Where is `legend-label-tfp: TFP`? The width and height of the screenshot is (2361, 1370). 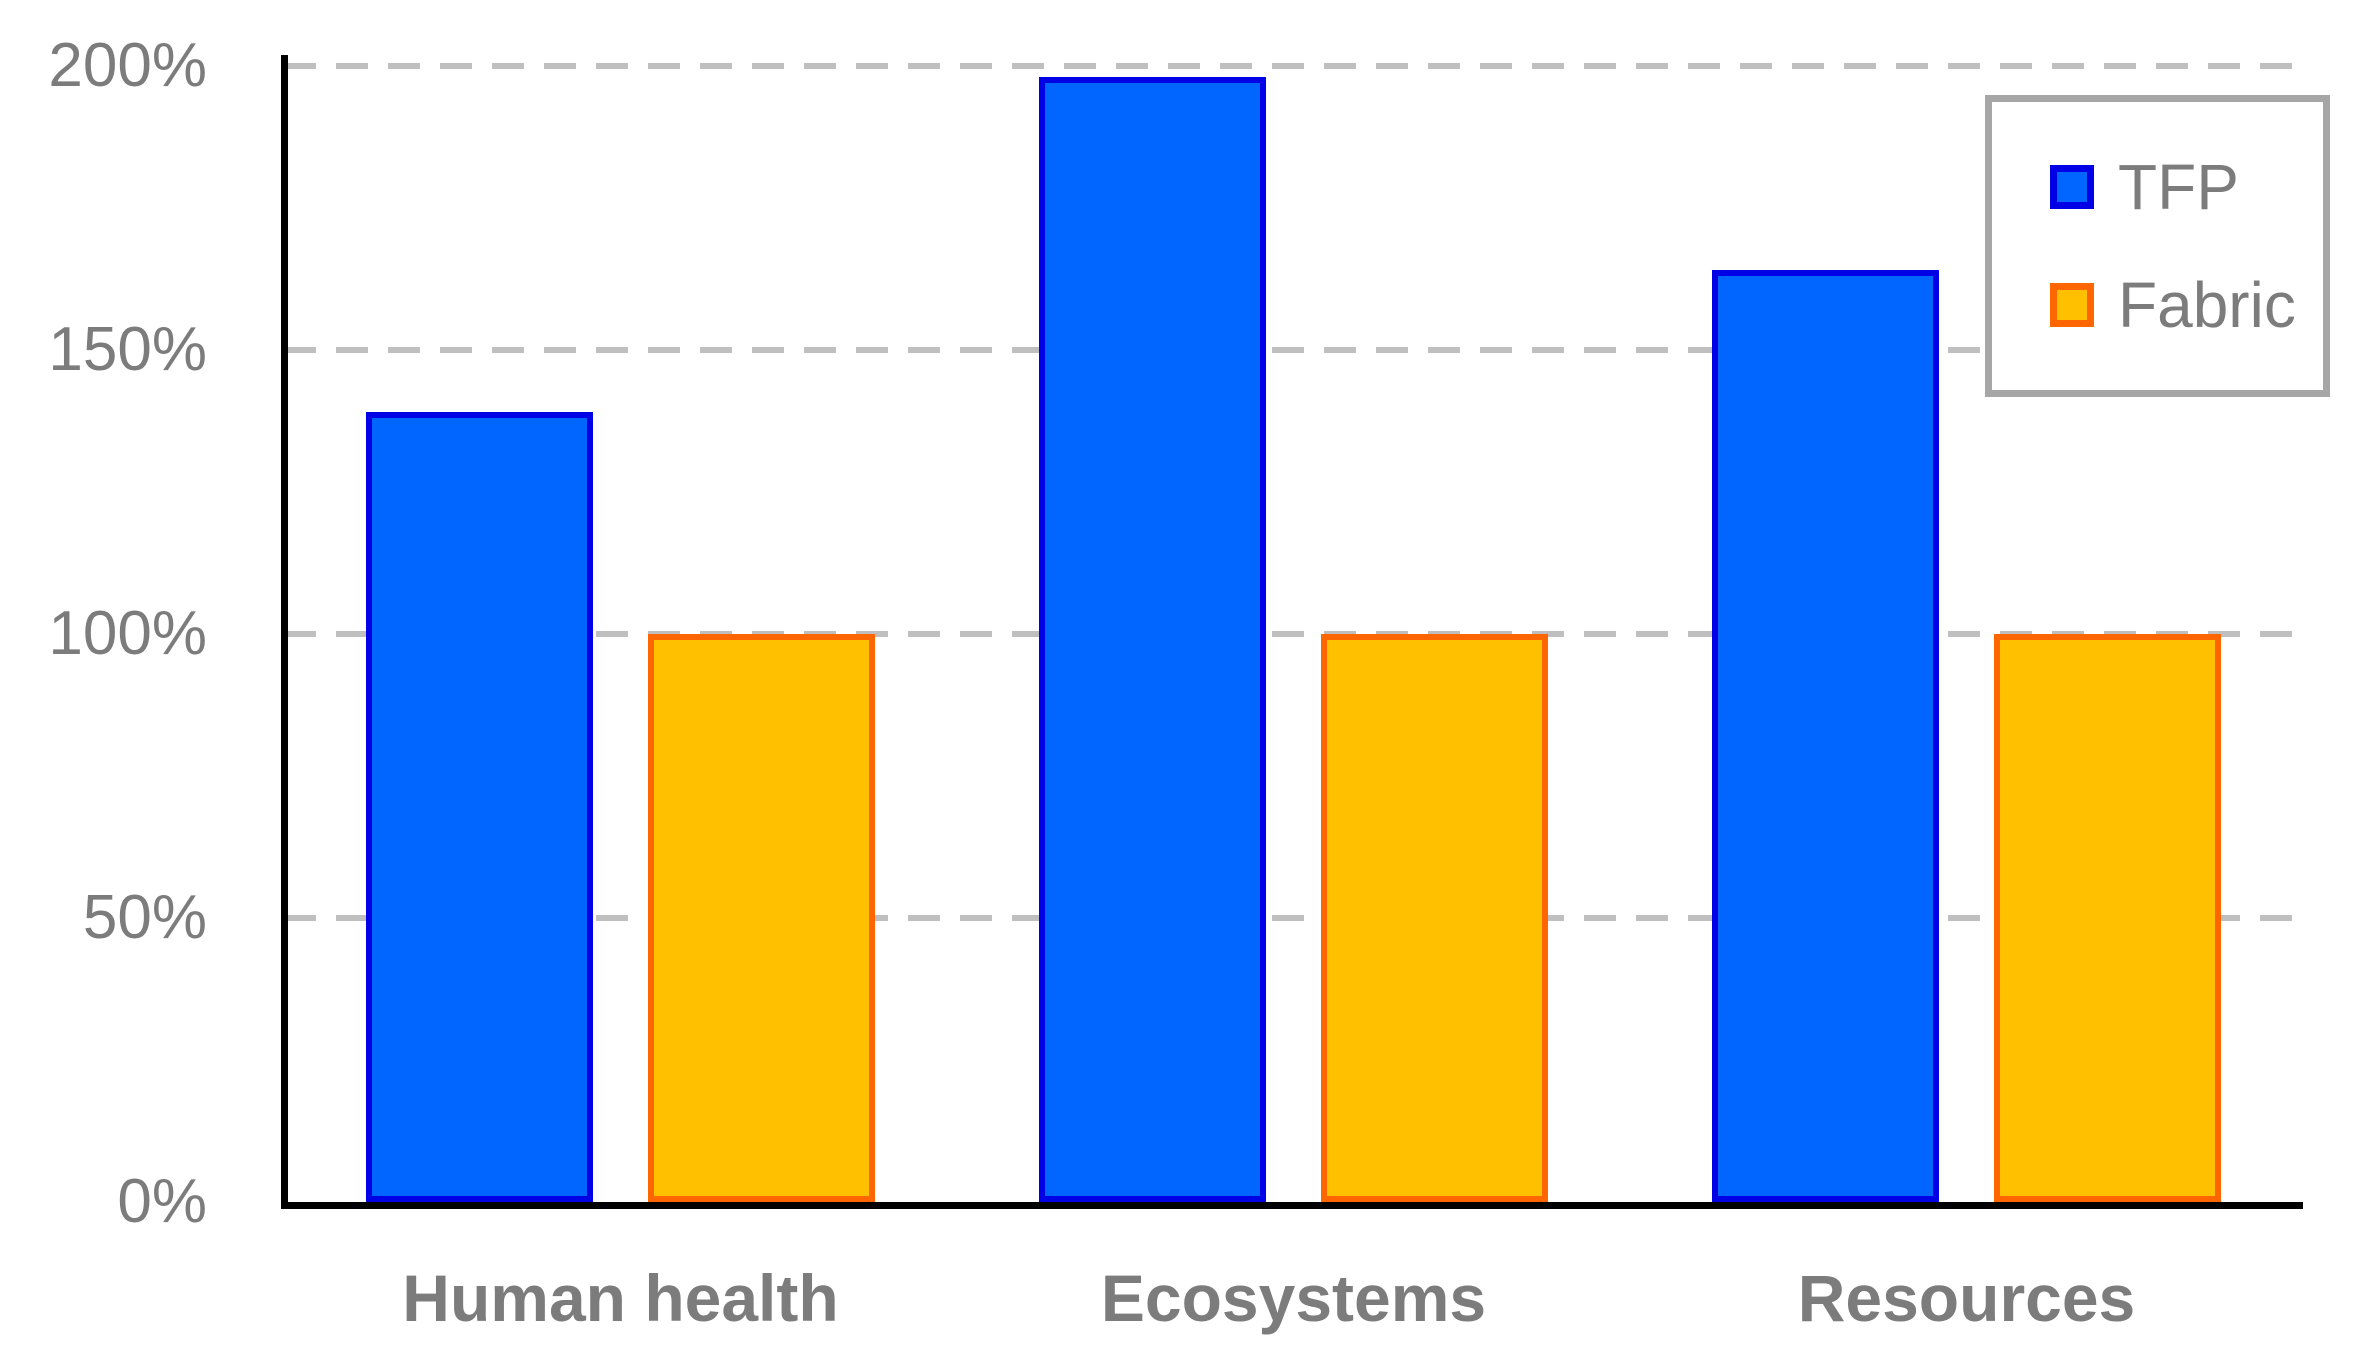
legend-label-tfp: TFP is located at coordinates (2178, 187).